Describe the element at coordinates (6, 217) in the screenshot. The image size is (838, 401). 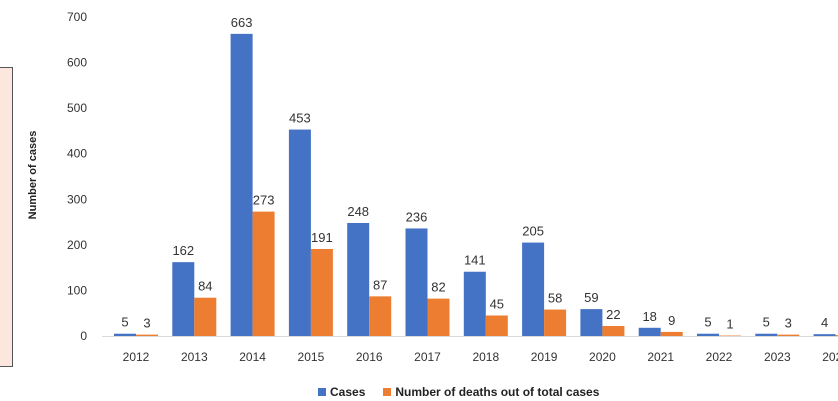
I see `side-panel` at that location.